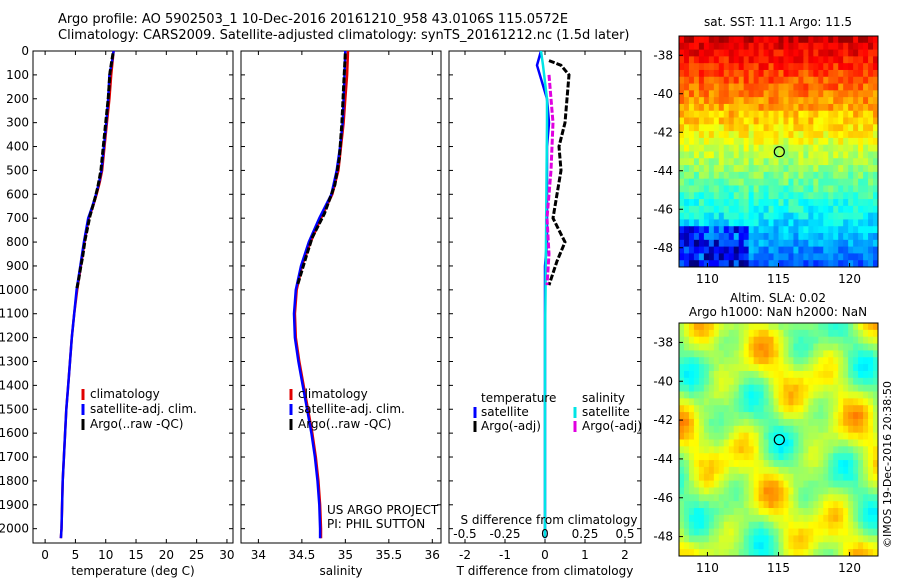 The image size is (900, 580). Describe the element at coordinates (383, 510) in the screenshot. I see `project-annotation: US ARGO PROJECT` at that location.